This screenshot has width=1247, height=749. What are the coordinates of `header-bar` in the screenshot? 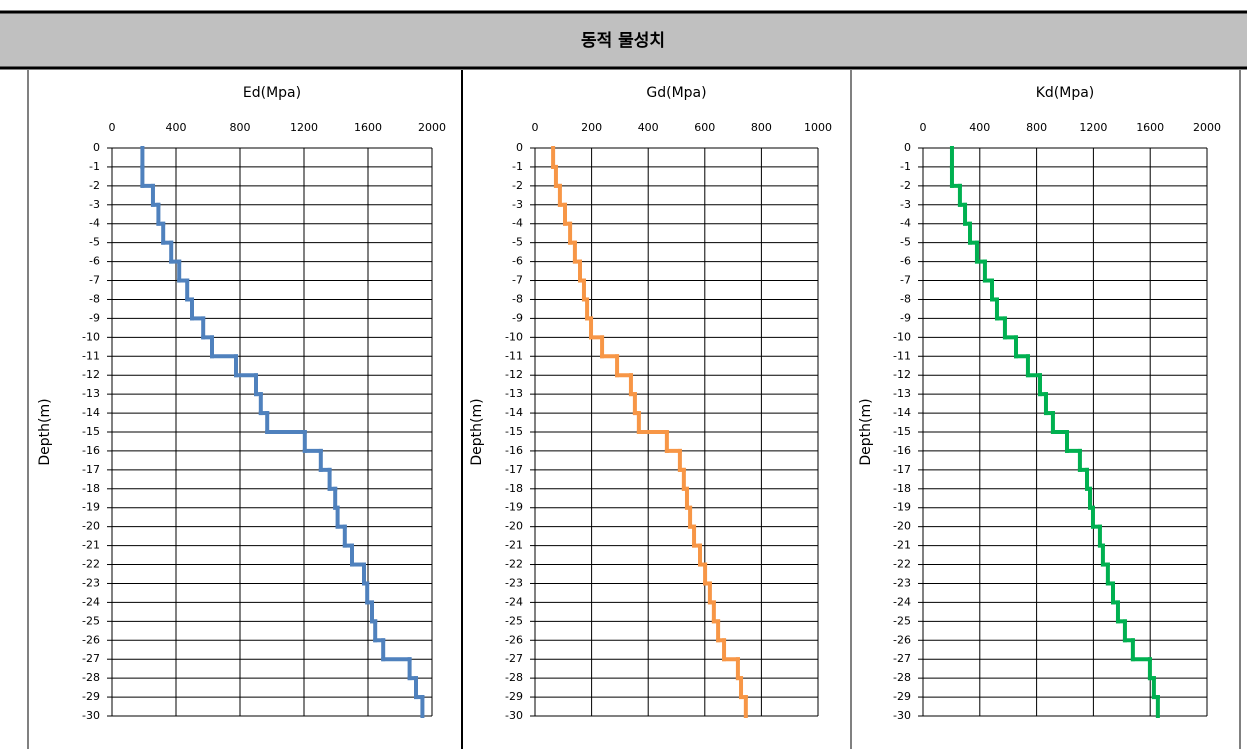 It's located at (623, 40).